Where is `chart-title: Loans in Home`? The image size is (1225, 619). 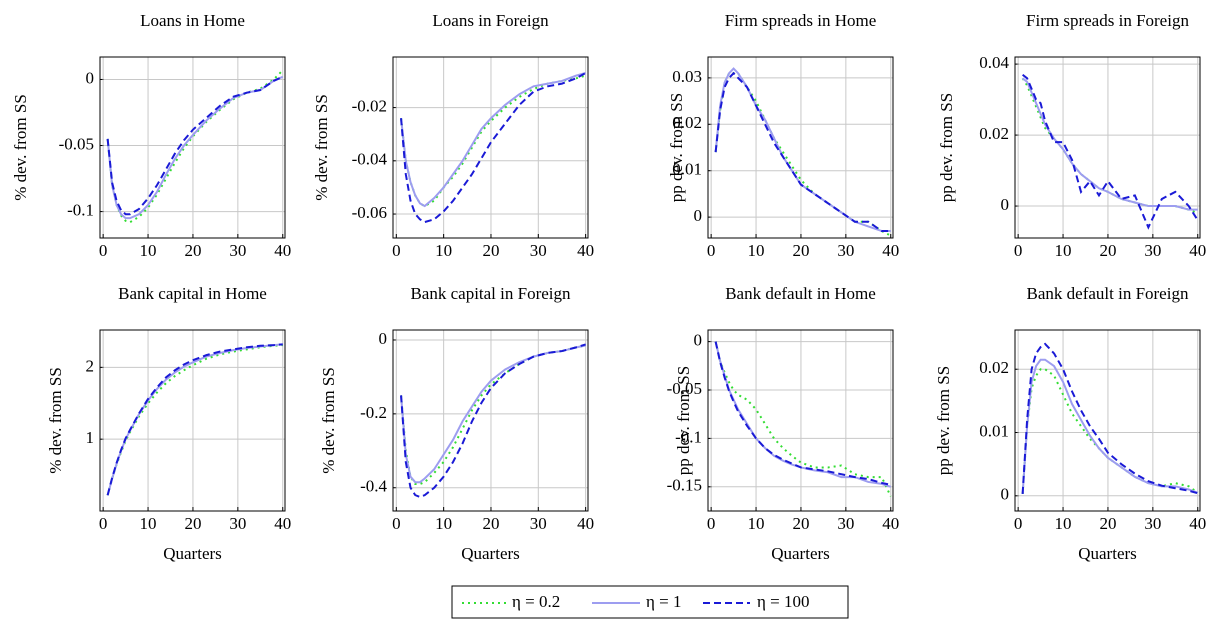 chart-title: Loans in Home is located at coordinates (192, 20).